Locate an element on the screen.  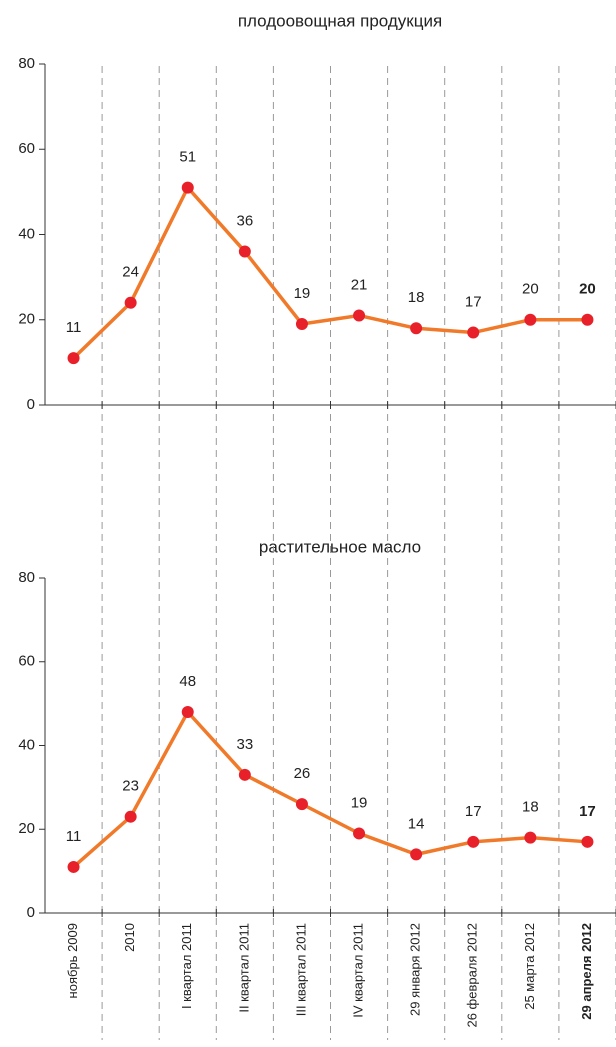
chart-title: плодоовощная продукция is located at coordinates (340, 20).